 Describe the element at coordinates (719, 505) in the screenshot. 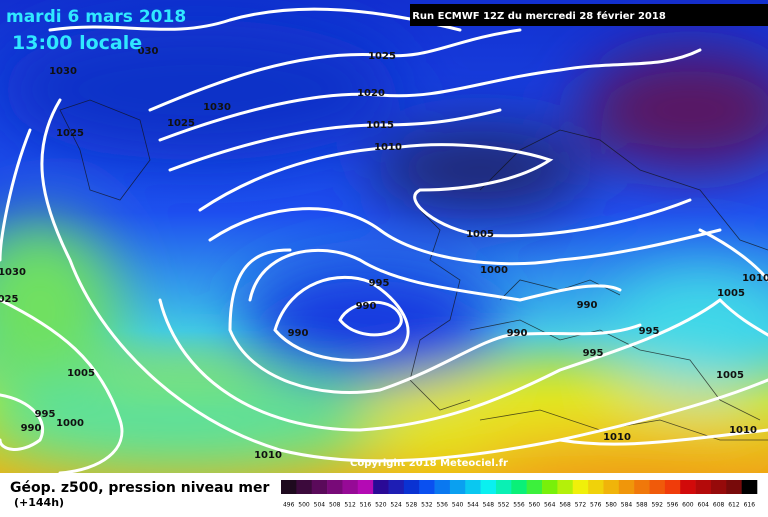

I see `legend-label: 608` at that location.